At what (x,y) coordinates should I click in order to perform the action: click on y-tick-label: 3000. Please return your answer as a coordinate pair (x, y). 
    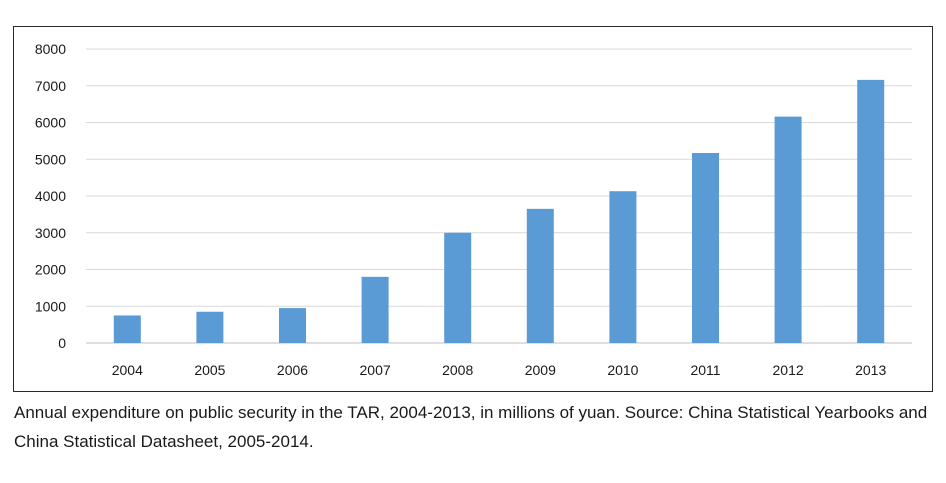
    Looking at the image, I should click on (50, 233).